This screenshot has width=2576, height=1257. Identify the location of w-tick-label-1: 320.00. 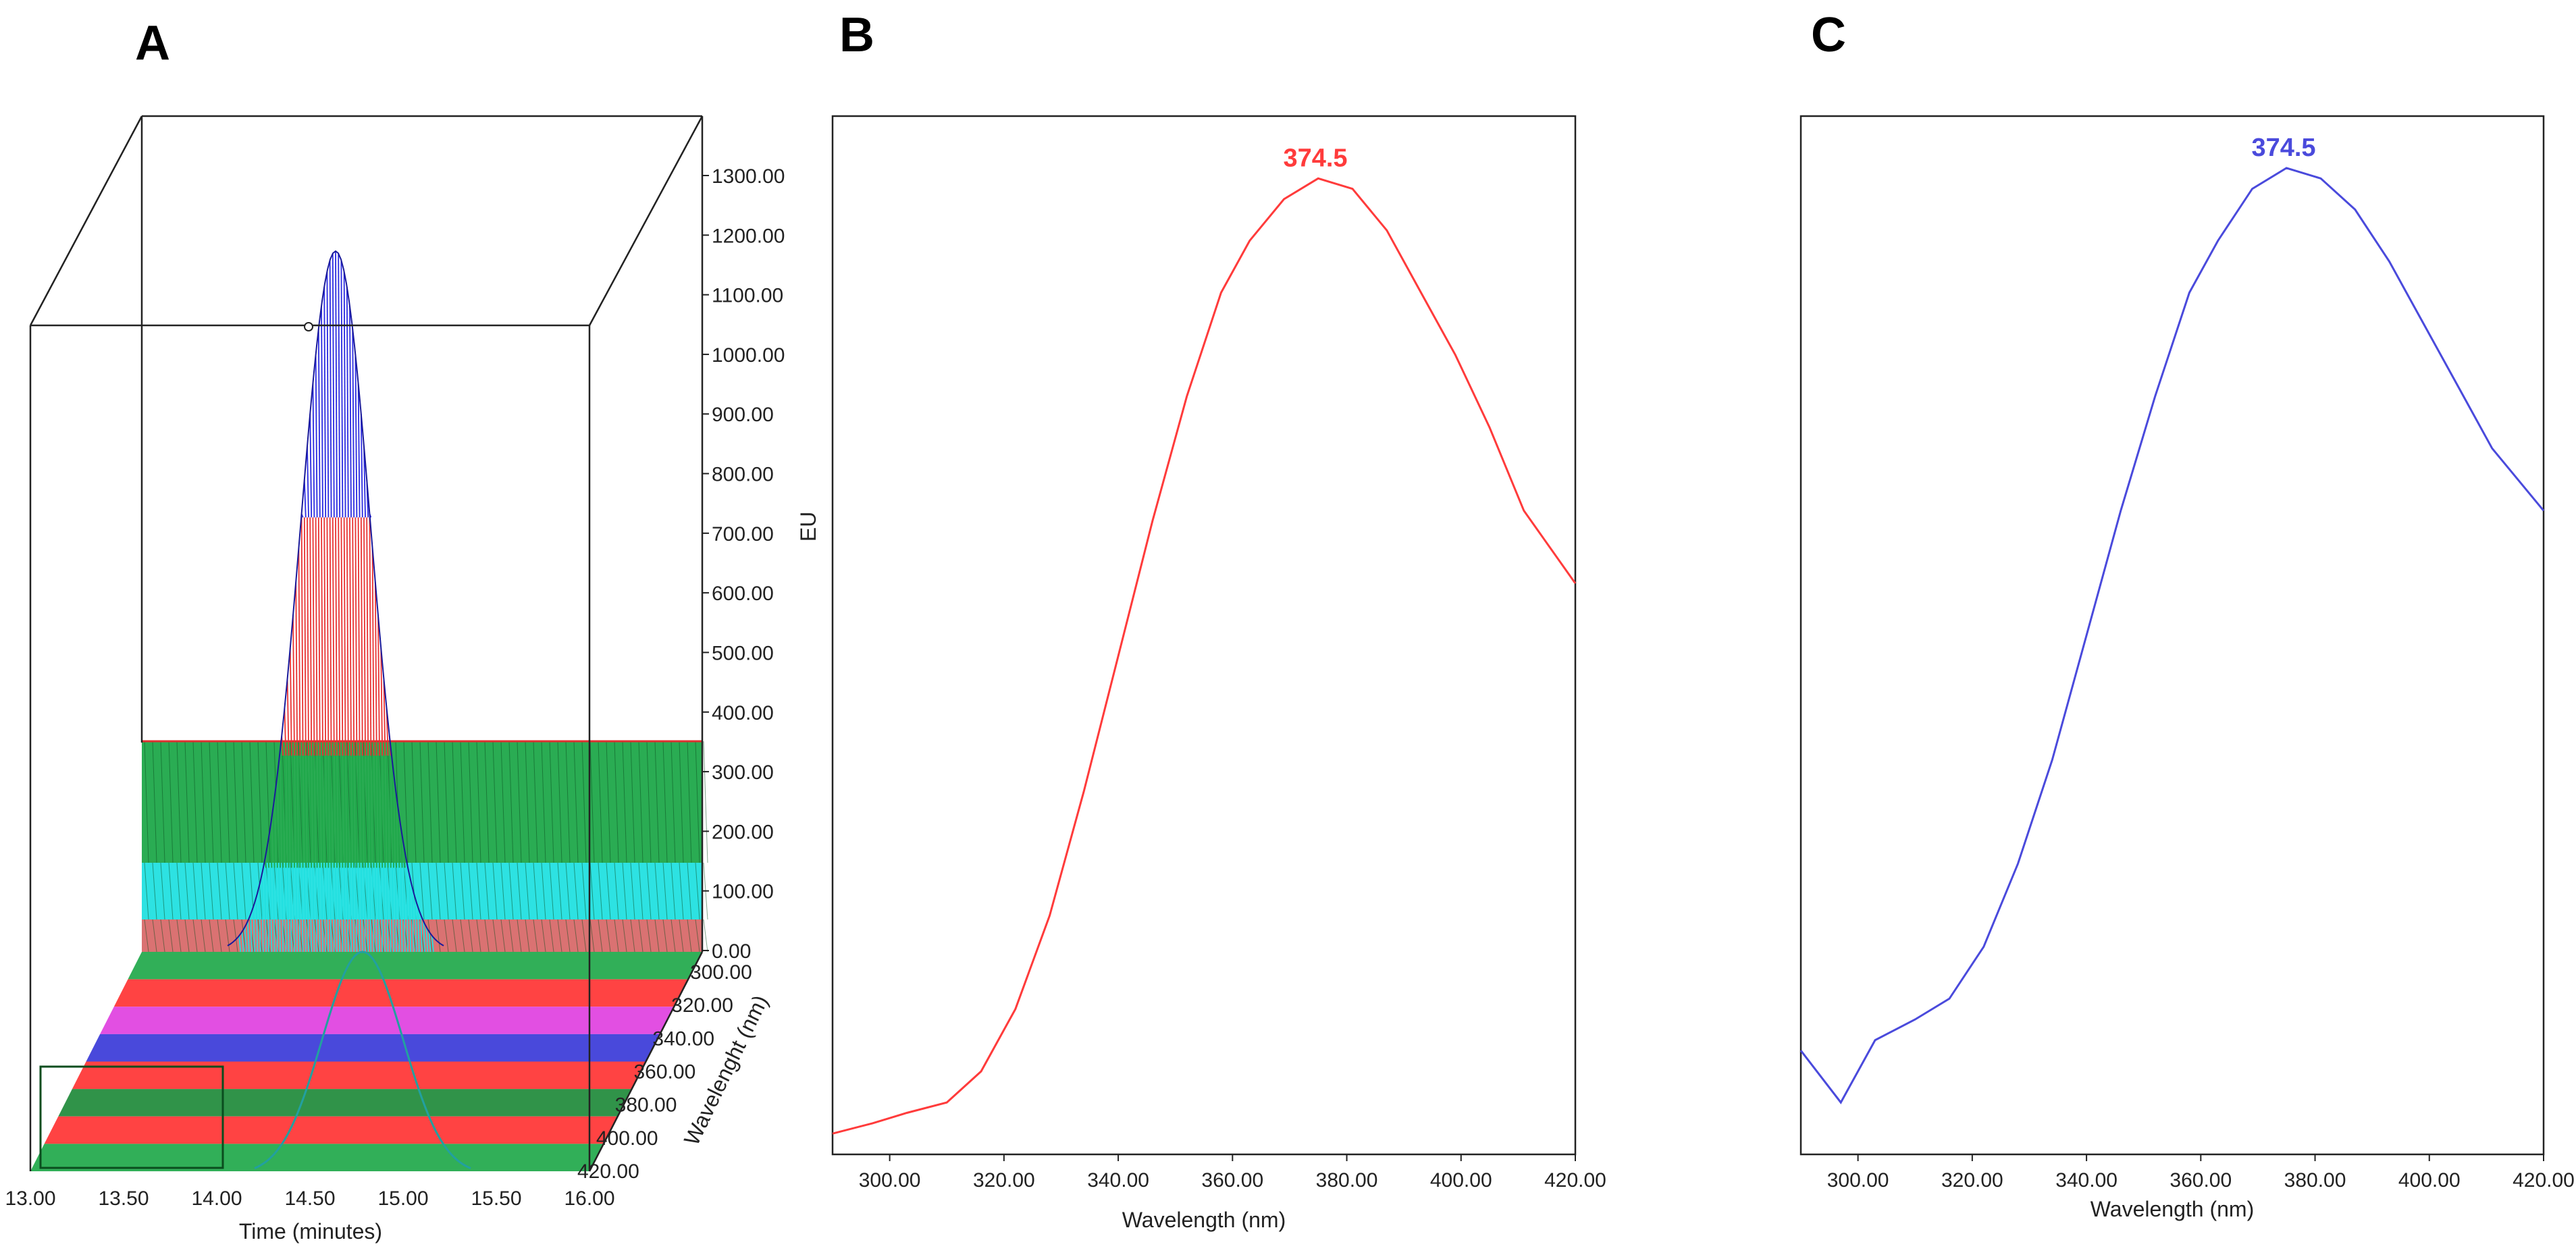
(702, 1005).